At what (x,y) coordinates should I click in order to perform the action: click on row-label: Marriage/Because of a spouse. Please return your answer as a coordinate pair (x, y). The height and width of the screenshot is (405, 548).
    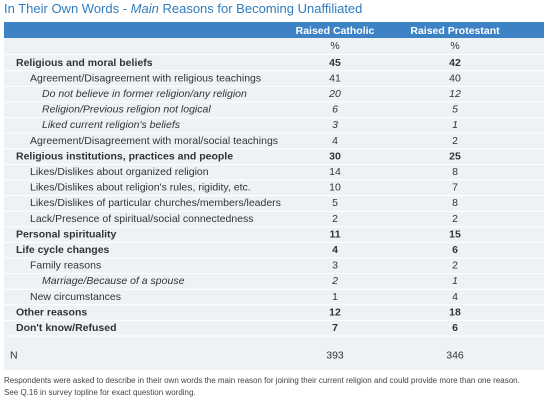
    Looking at the image, I should click on (113, 281).